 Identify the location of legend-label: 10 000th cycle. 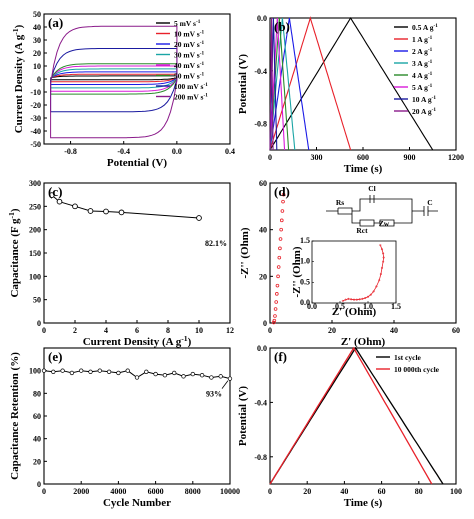
(417, 369).